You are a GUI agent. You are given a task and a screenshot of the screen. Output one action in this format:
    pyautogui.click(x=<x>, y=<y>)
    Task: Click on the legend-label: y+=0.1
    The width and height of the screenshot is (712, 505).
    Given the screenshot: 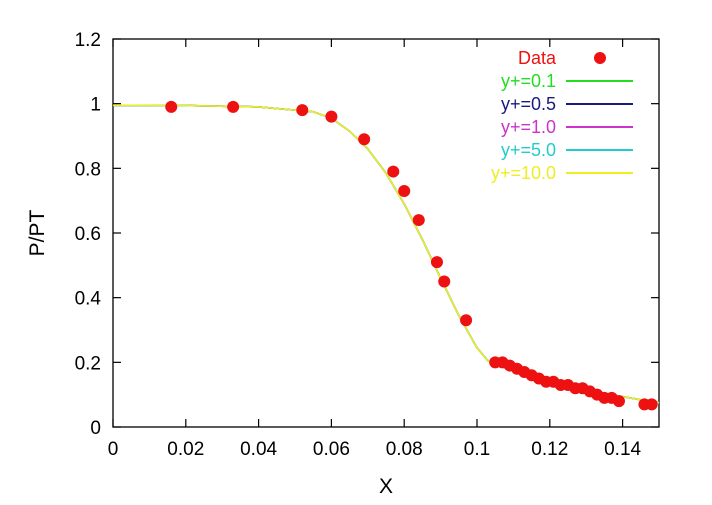 What is the action you would take?
    pyautogui.click(x=528, y=81)
    